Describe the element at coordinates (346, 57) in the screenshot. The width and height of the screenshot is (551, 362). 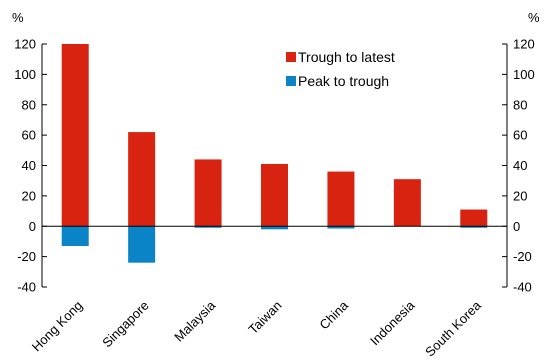
I see `legend-label-trough-to-latest: Trough to latest` at that location.